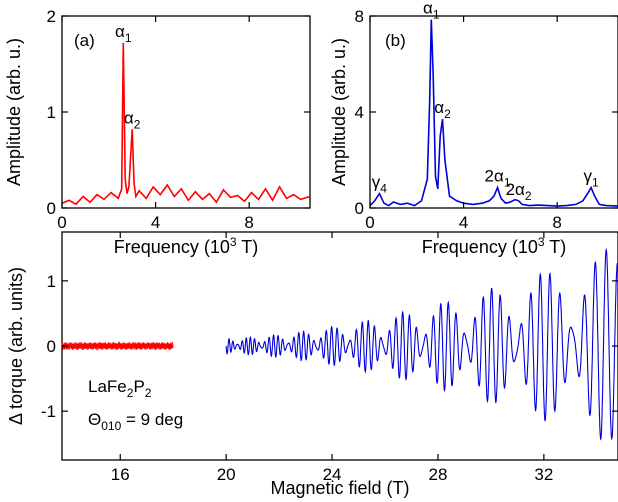 The height and width of the screenshot is (502, 618). I want to click on peak-label: 2α1, so click(498, 178).